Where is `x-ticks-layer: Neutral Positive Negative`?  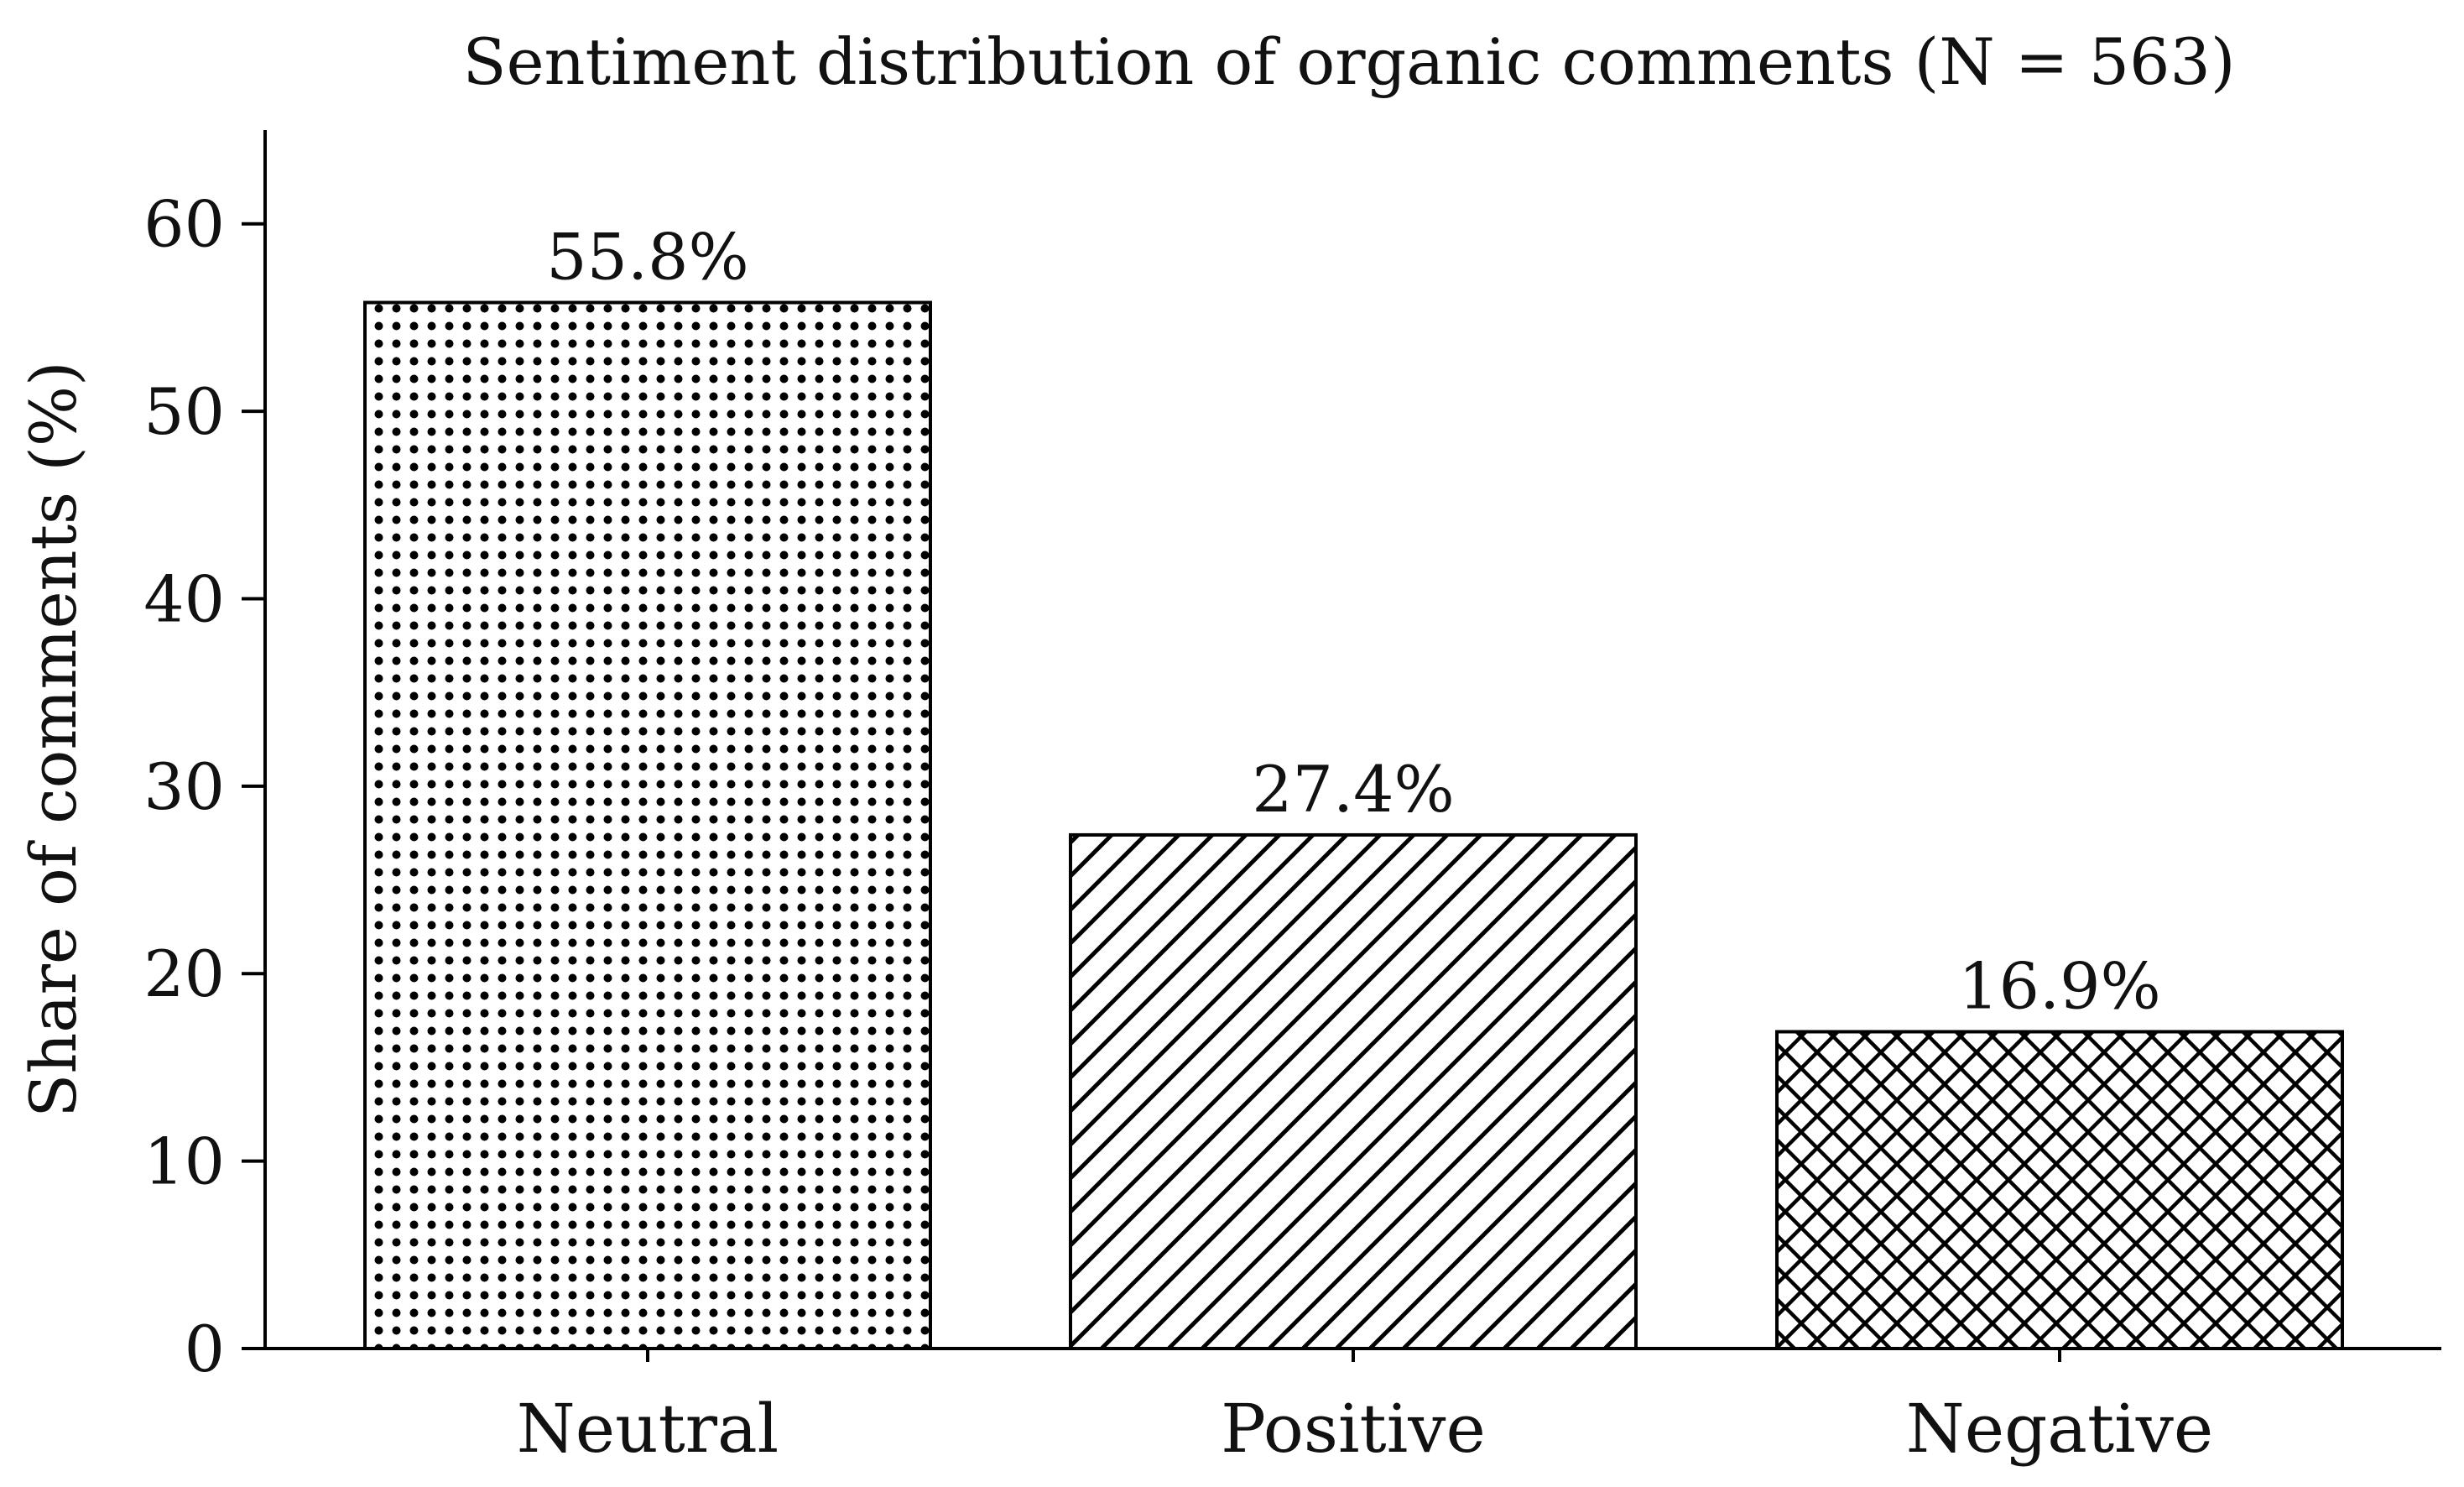 x-ticks-layer: Neutral Positive Negative is located at coordinates (1366, 1408).